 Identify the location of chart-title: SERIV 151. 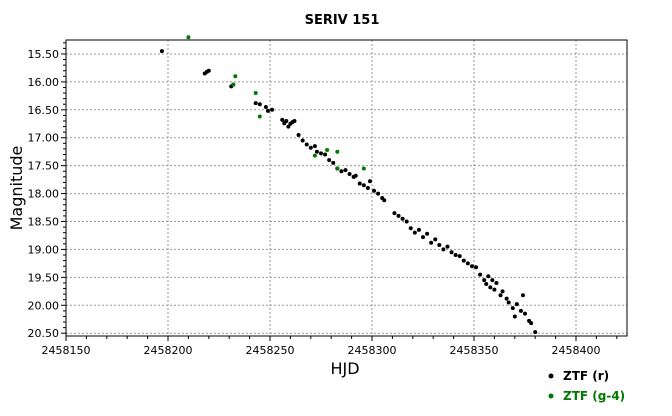
(342, 20).